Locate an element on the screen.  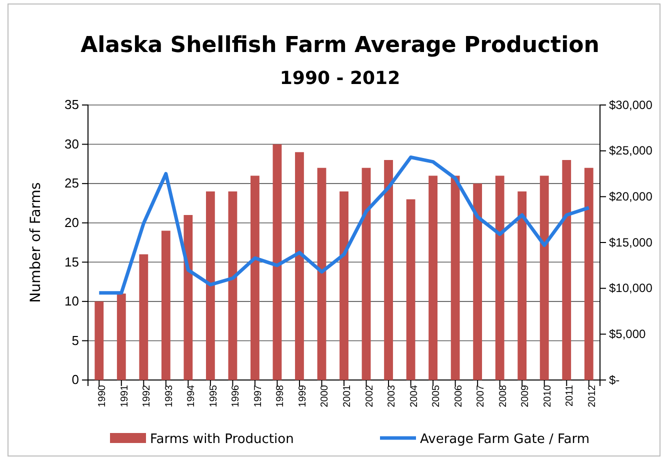
y2-tick-label: $10,000 is located at coordinates (631, 288).